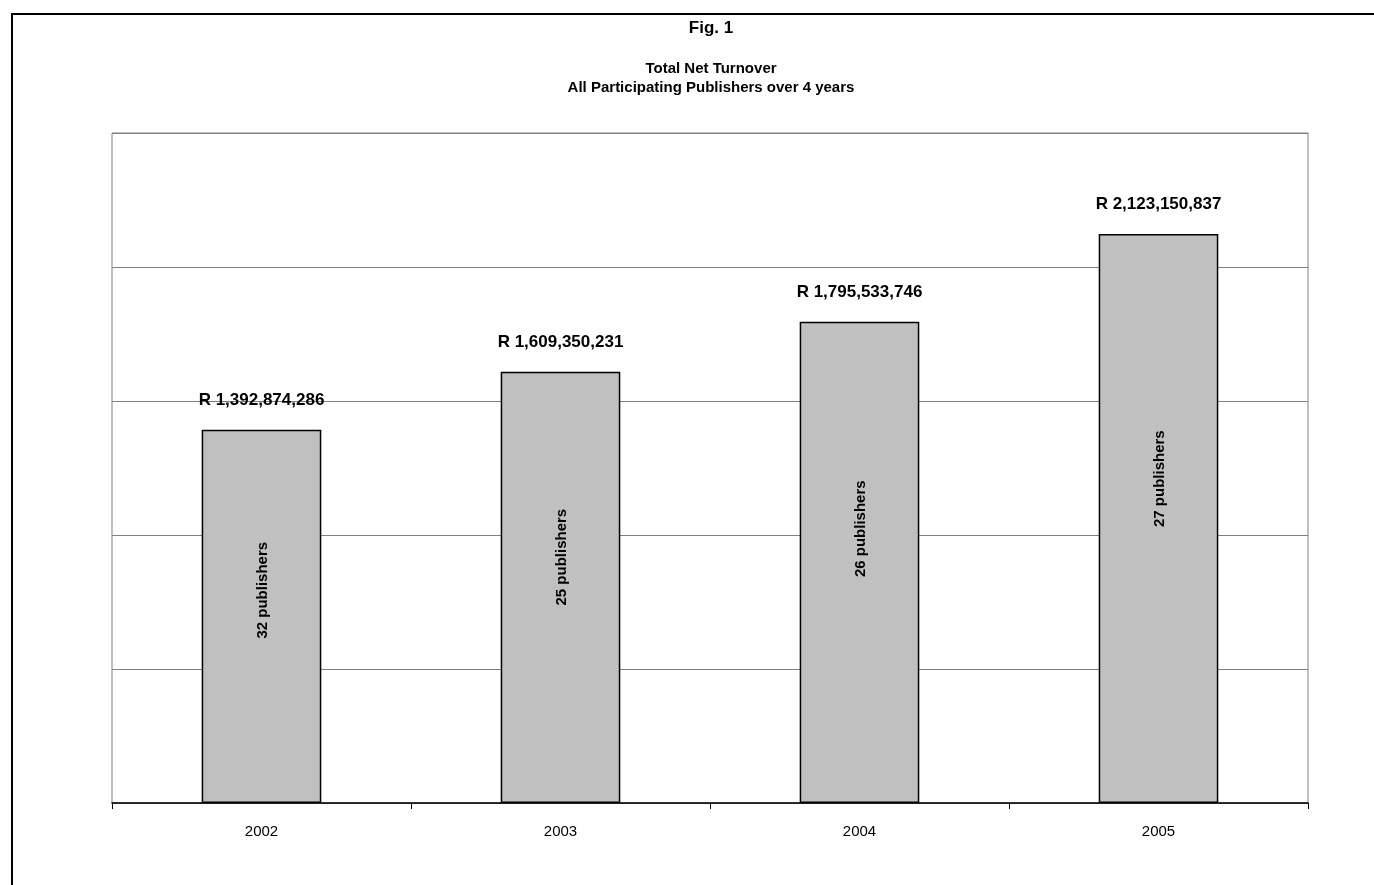 The height and width of the screenshot is (885, 1374). Describe the element at coordinates (1158, 479) in the screenshot. I see `annotation: 27 publishers` at that location.